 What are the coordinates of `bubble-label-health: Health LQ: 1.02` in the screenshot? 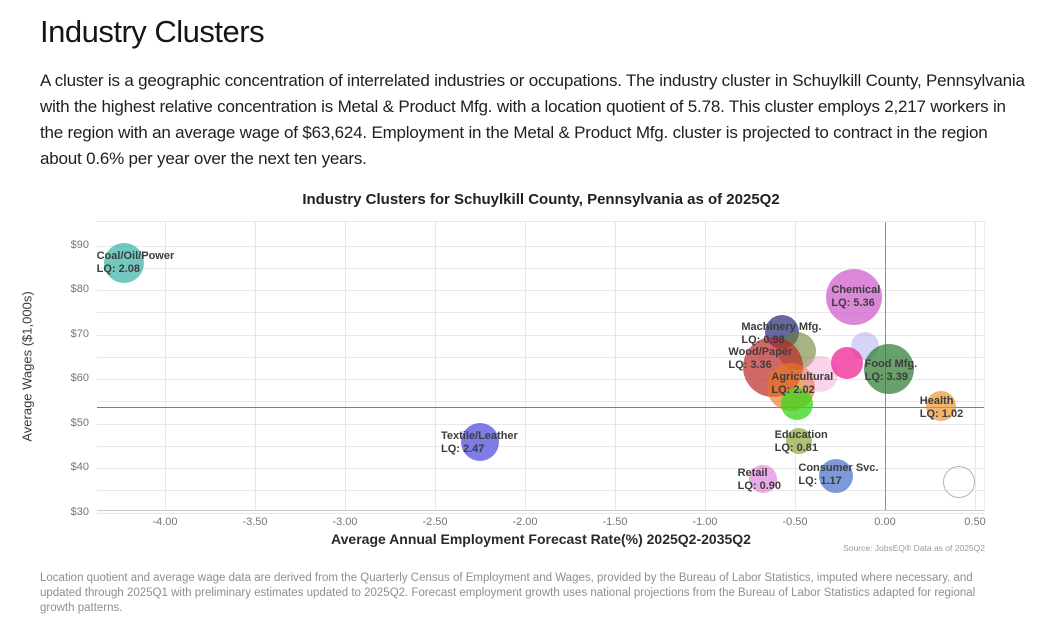 It's located at (941, 407).